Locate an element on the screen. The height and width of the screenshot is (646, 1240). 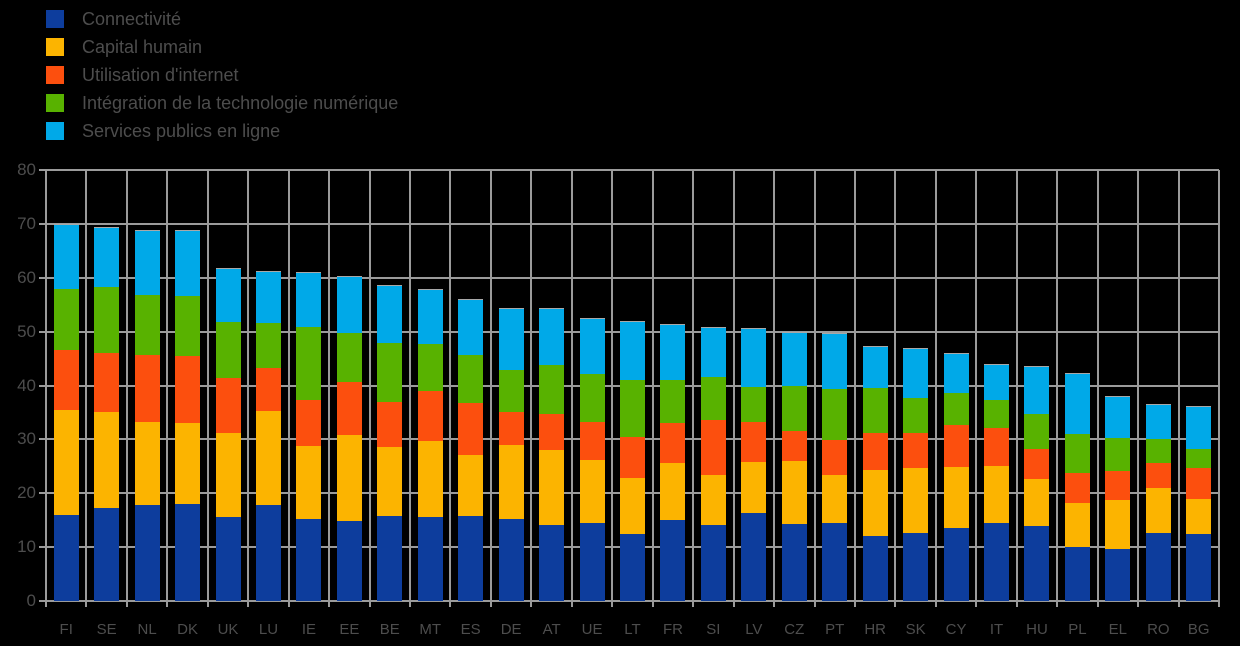
legend-label: Services publics en ligne is located at coordinates (181, 130).